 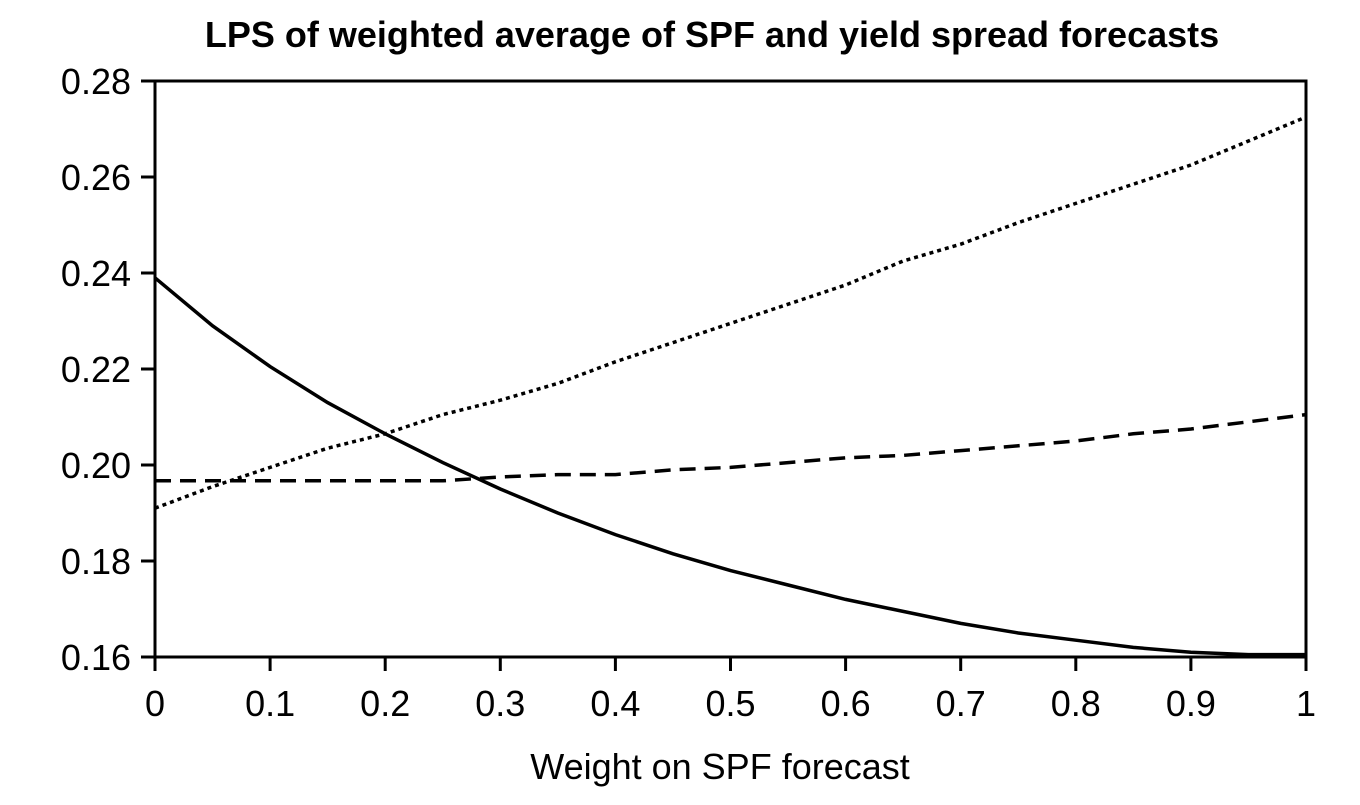 I want to click on x-tick-label: 0.7, so click(x=961, y=703).